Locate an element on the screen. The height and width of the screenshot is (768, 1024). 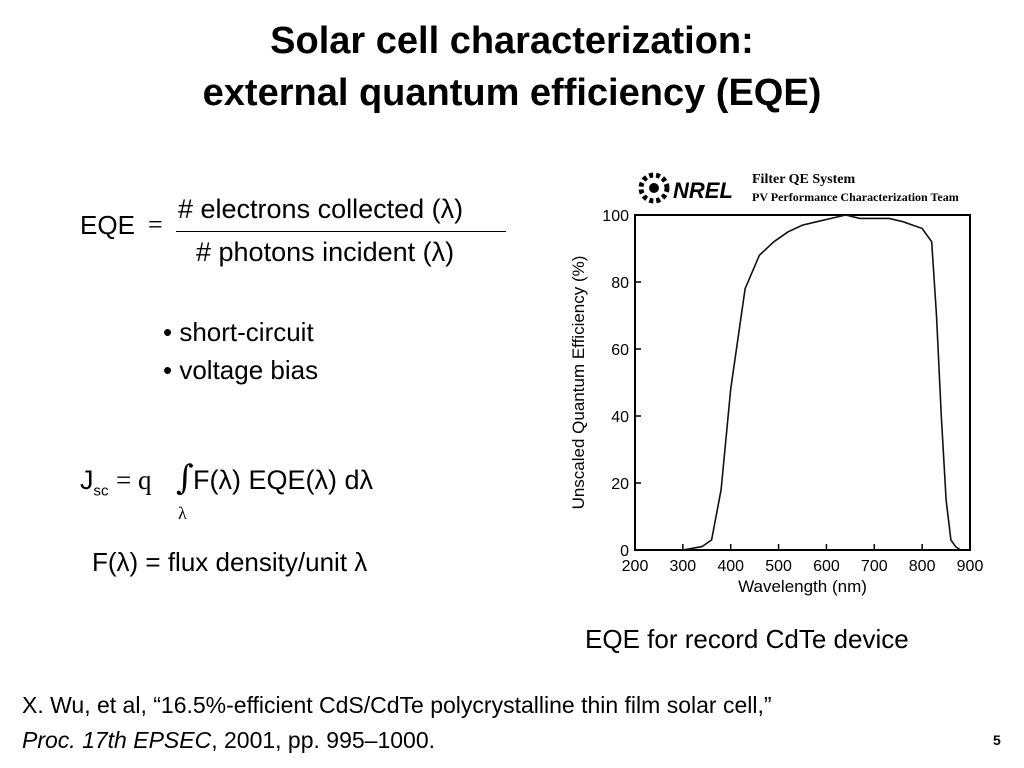
jsc-subscript: sc is located at coordinates (101, 491).